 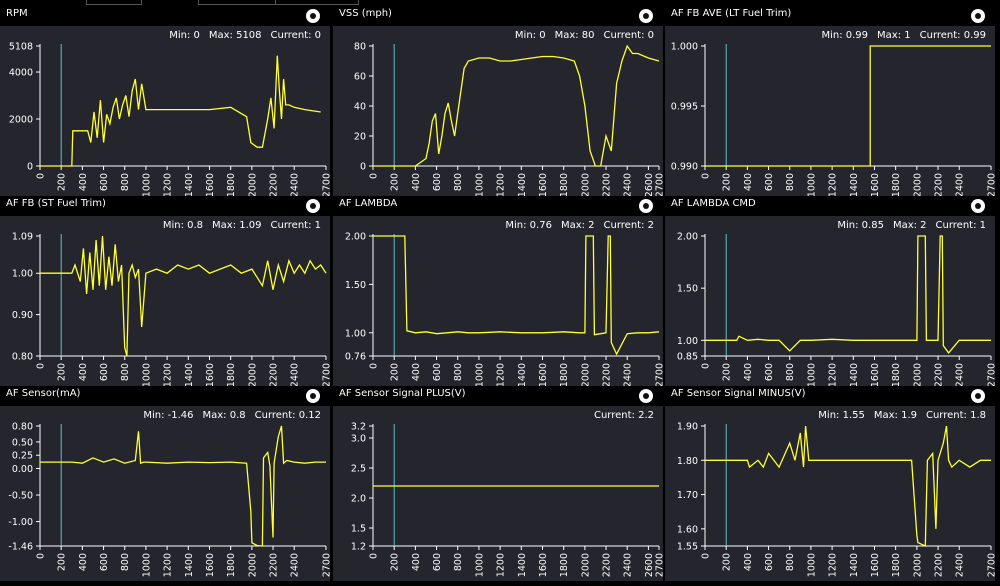 What do you see at coordinates (22, 442) in the screenshot?
I see `y-tick-label: 0.50` at bounding box center [22, 442].